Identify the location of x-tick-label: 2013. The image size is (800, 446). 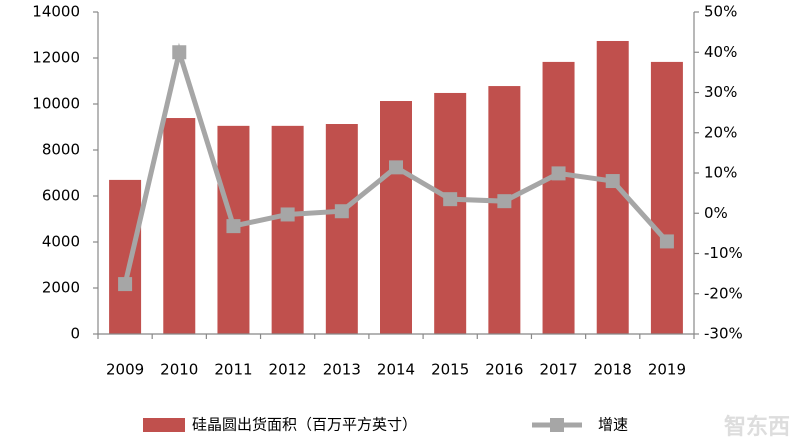
(342, 370).